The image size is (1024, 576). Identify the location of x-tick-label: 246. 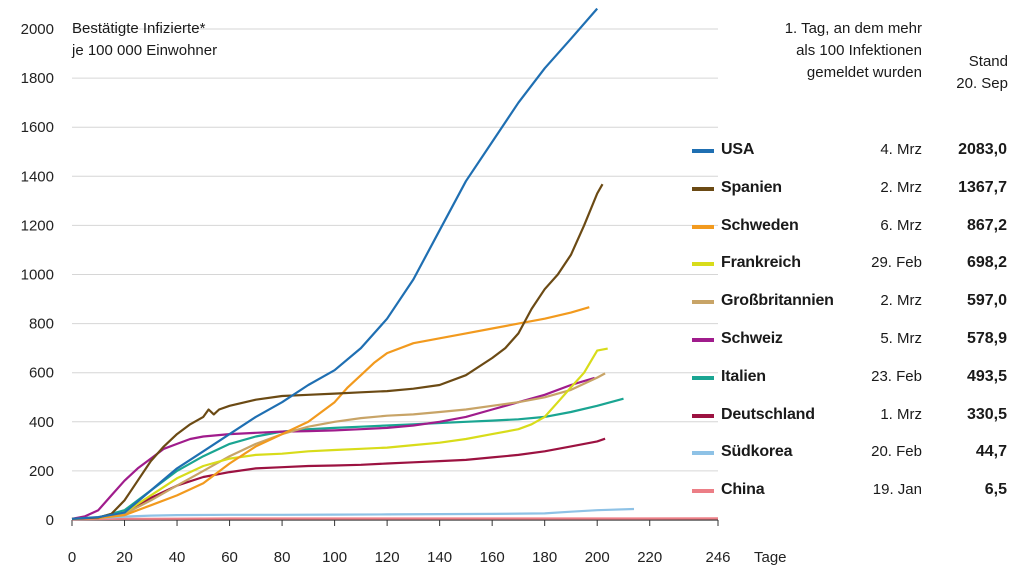
(717, 557).